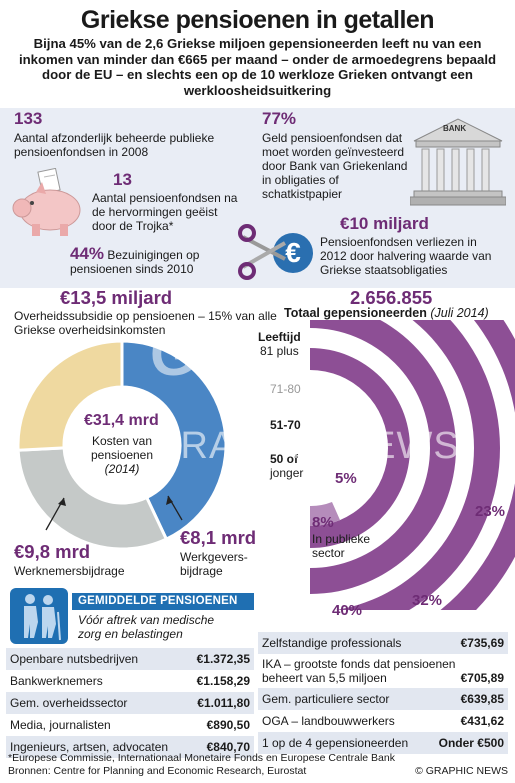  What do you see at coordinates (287, 466) in the screenshot?
I see `age-label-50-younger: 50 of jonger` at bounding box center [287, 466].